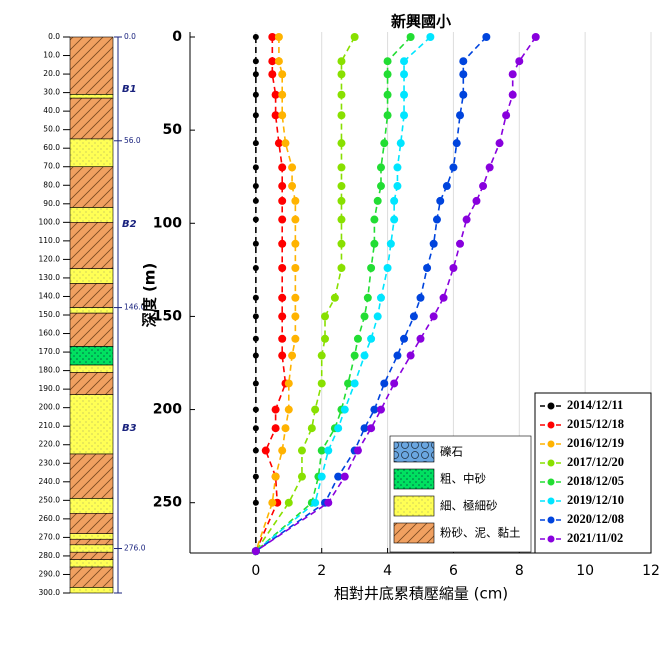 The image size is (661, 672). I want to click on boundary-label: 146.0, so click(135, 307).